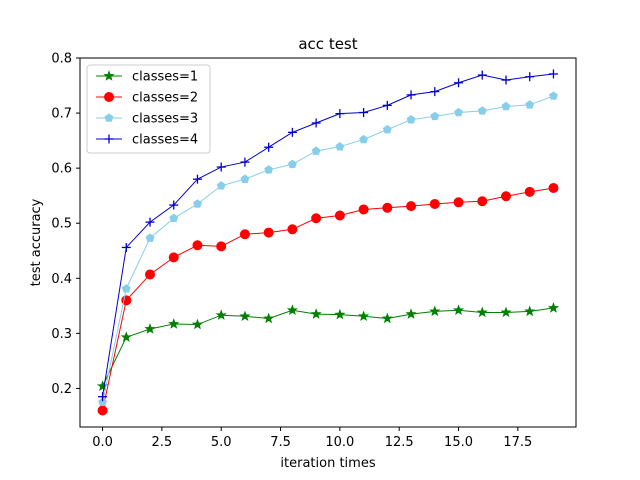  What do you see at coordinates (280, 442) in the screenshot?
I see `x-tick-label: 7.5` at bounding box center [280, 442].